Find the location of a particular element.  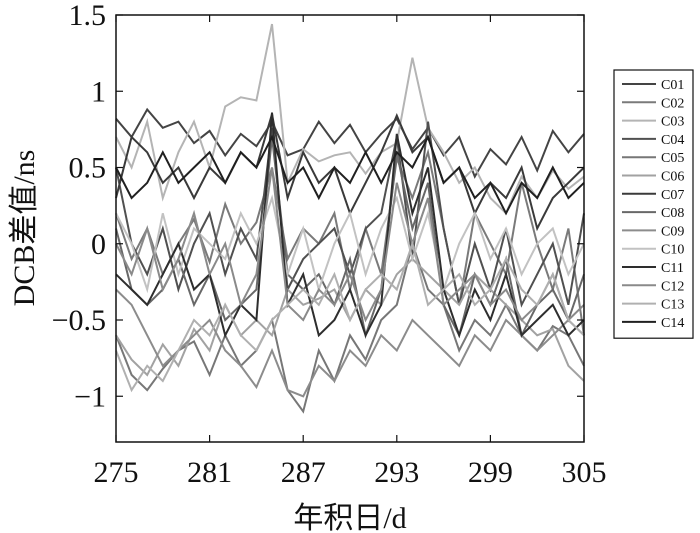

series-line-c14 is located at coordinates (350, 175).